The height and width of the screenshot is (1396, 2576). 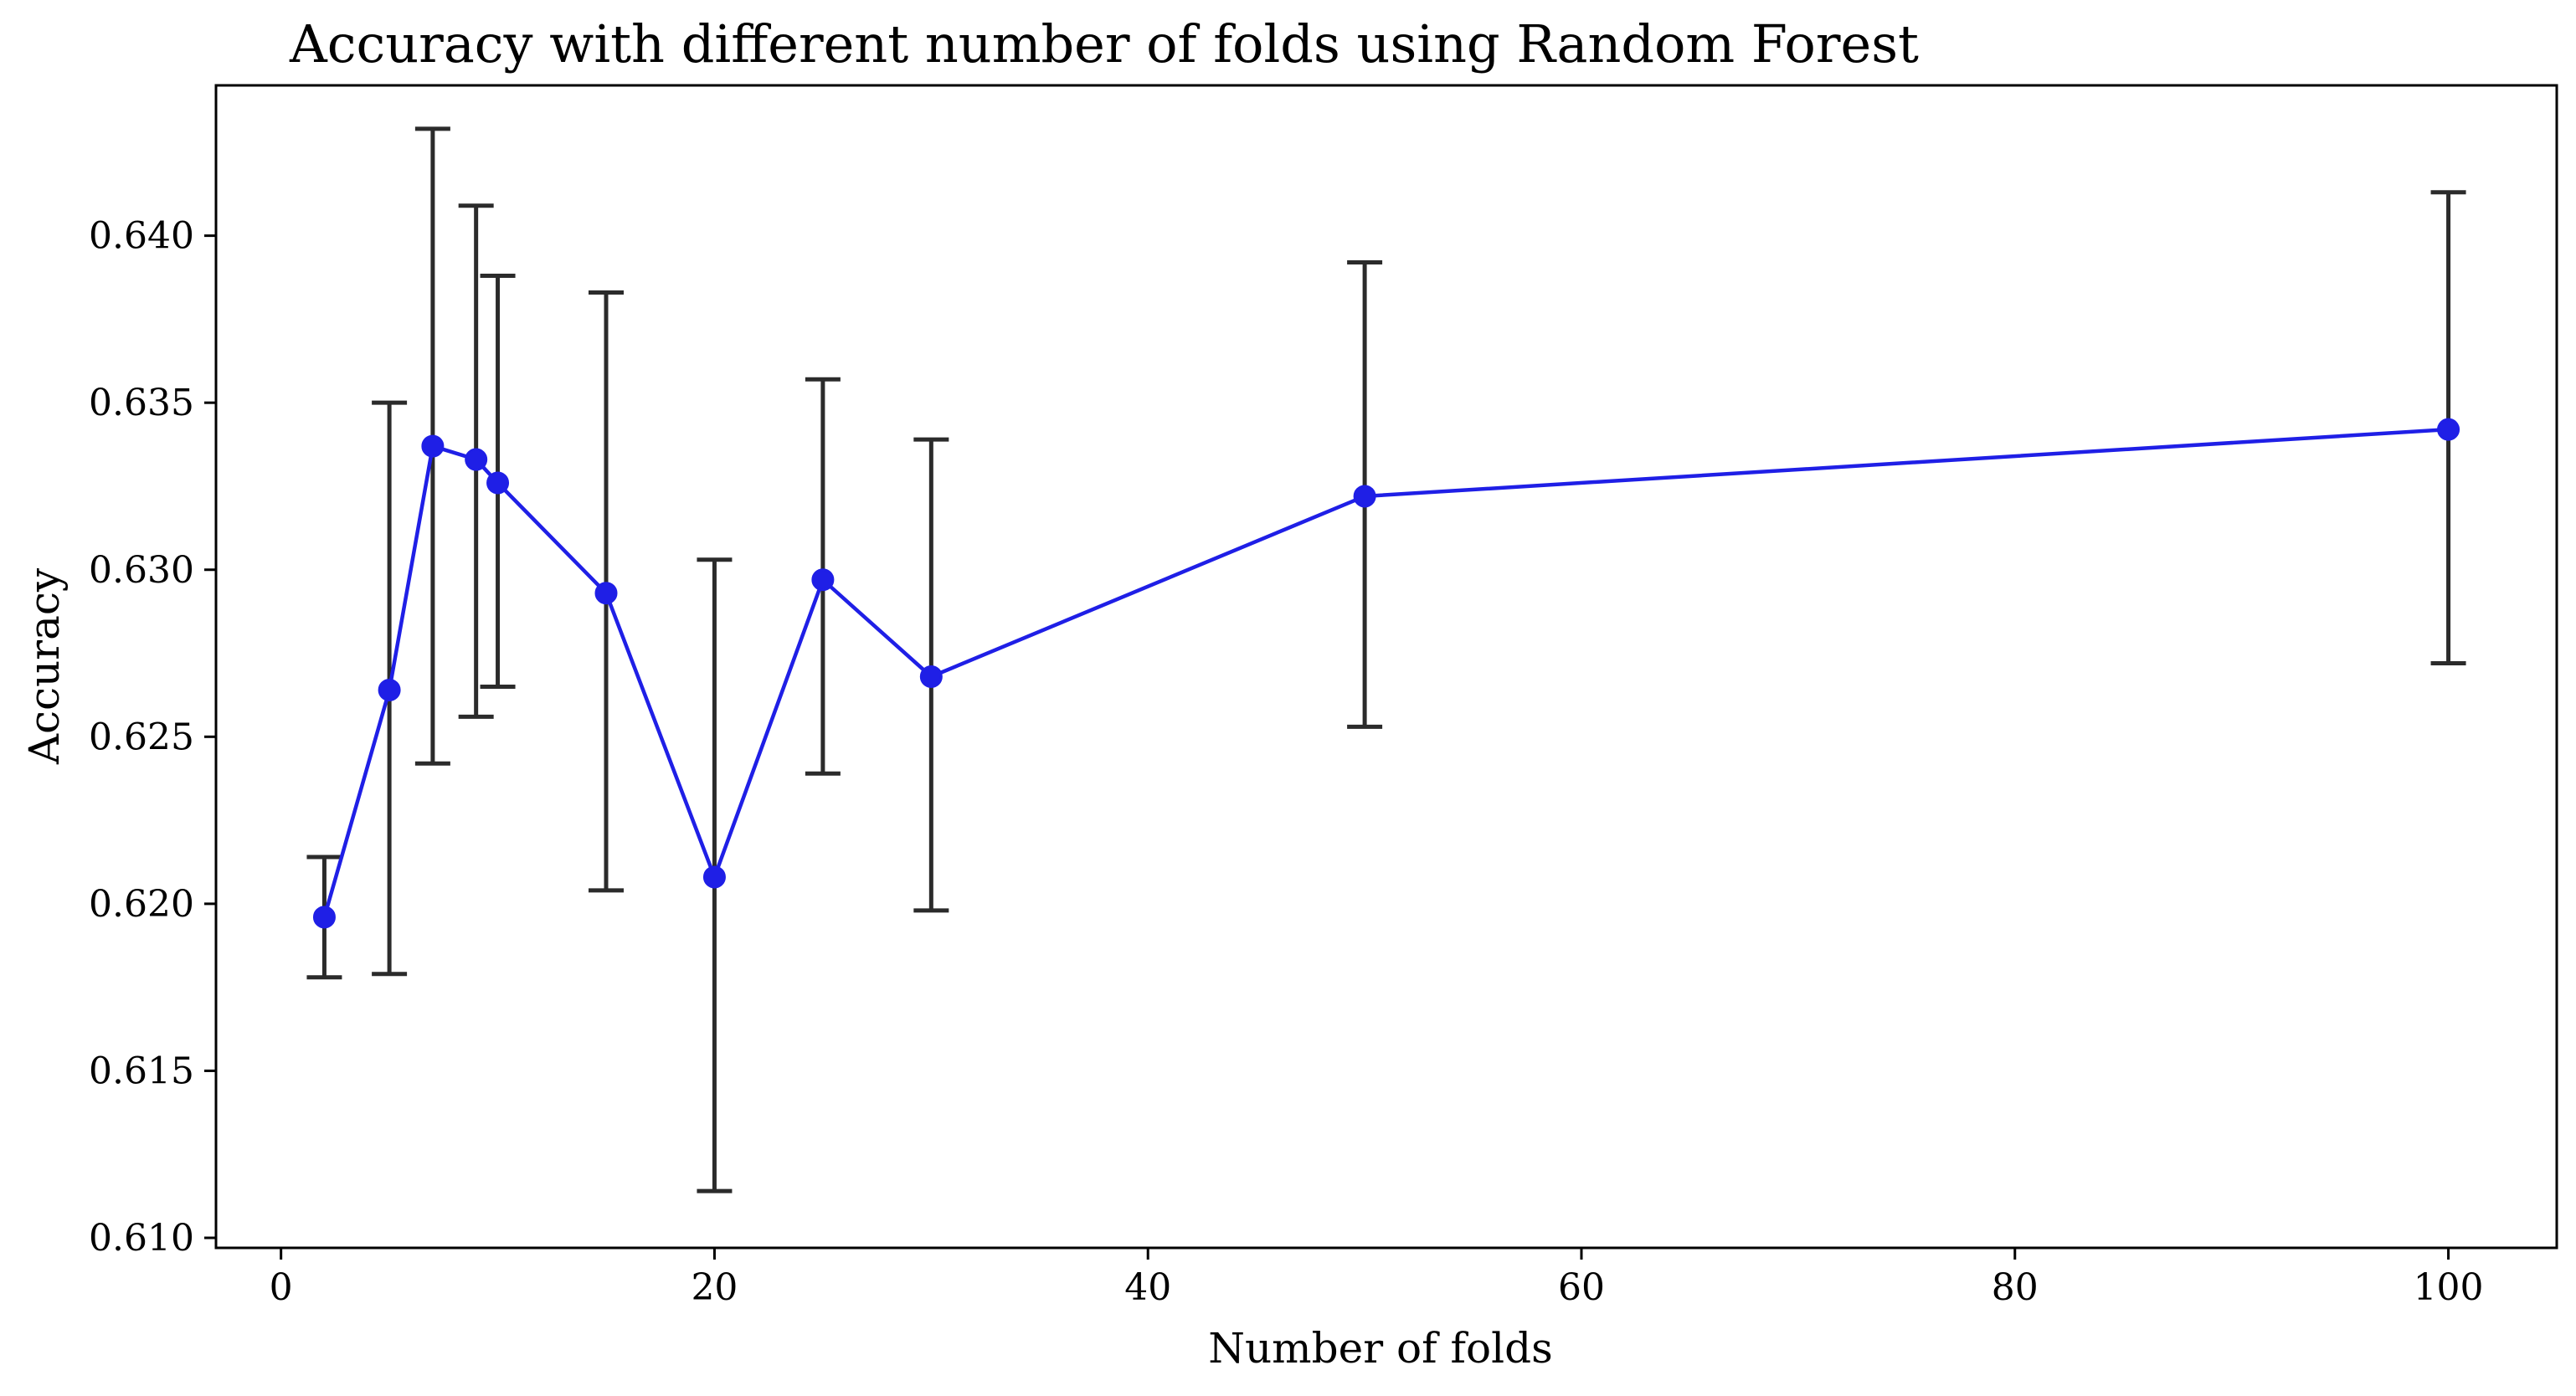 I want to click on x-tick-label: 0, so click(x=282, y=1287).